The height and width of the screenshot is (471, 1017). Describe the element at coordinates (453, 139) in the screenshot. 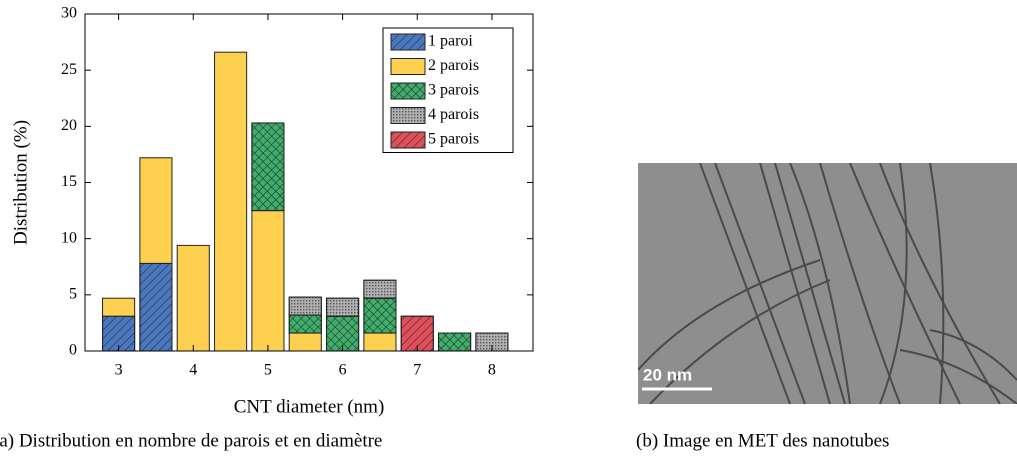

I see `legend-label: 5 parois` at that location.